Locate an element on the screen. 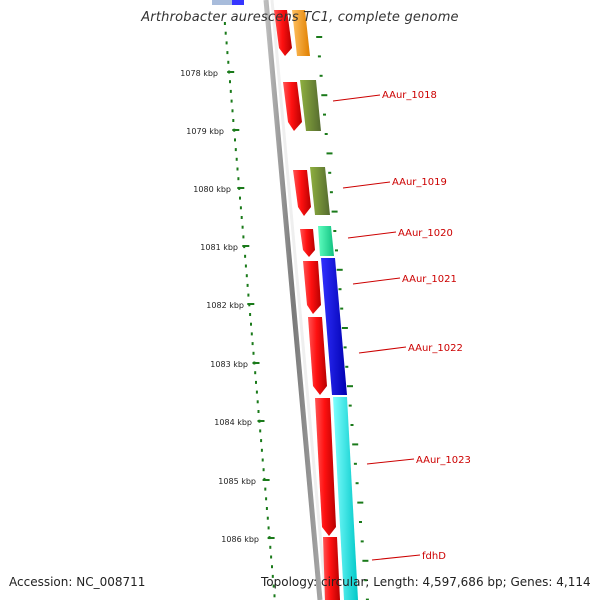  gene-label: AAur_1023 is located at coordinates (443, 460).